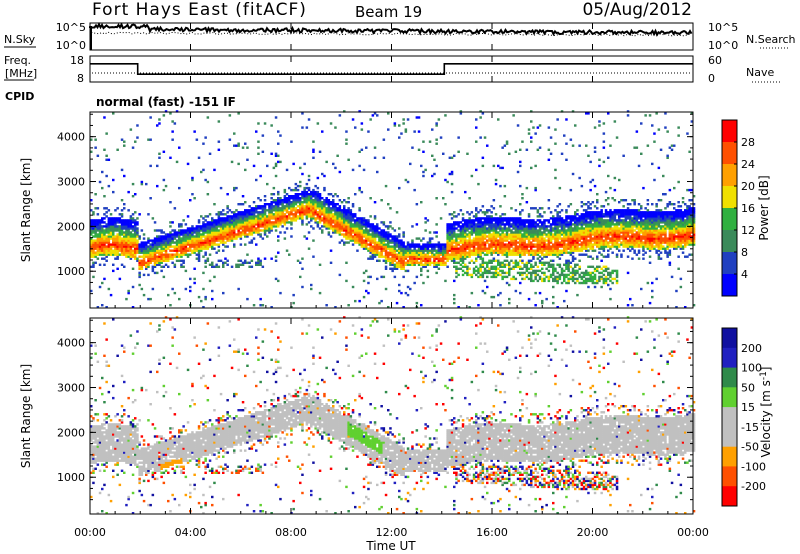  What do you see at coordinates (760, 72) in the screenshot?
I see `nave-label: Nave` at bounding box center [760, 72].